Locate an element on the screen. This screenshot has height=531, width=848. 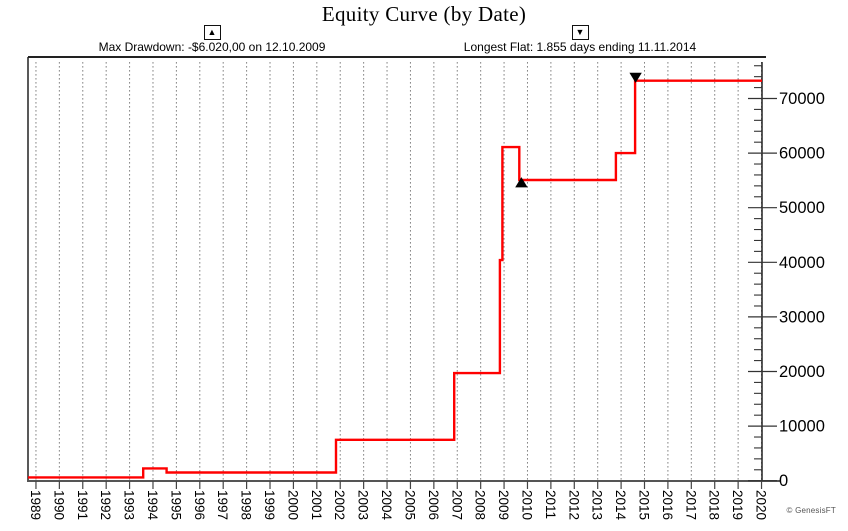
watermark: © GenesisFT is located at coordinates (811, 510).